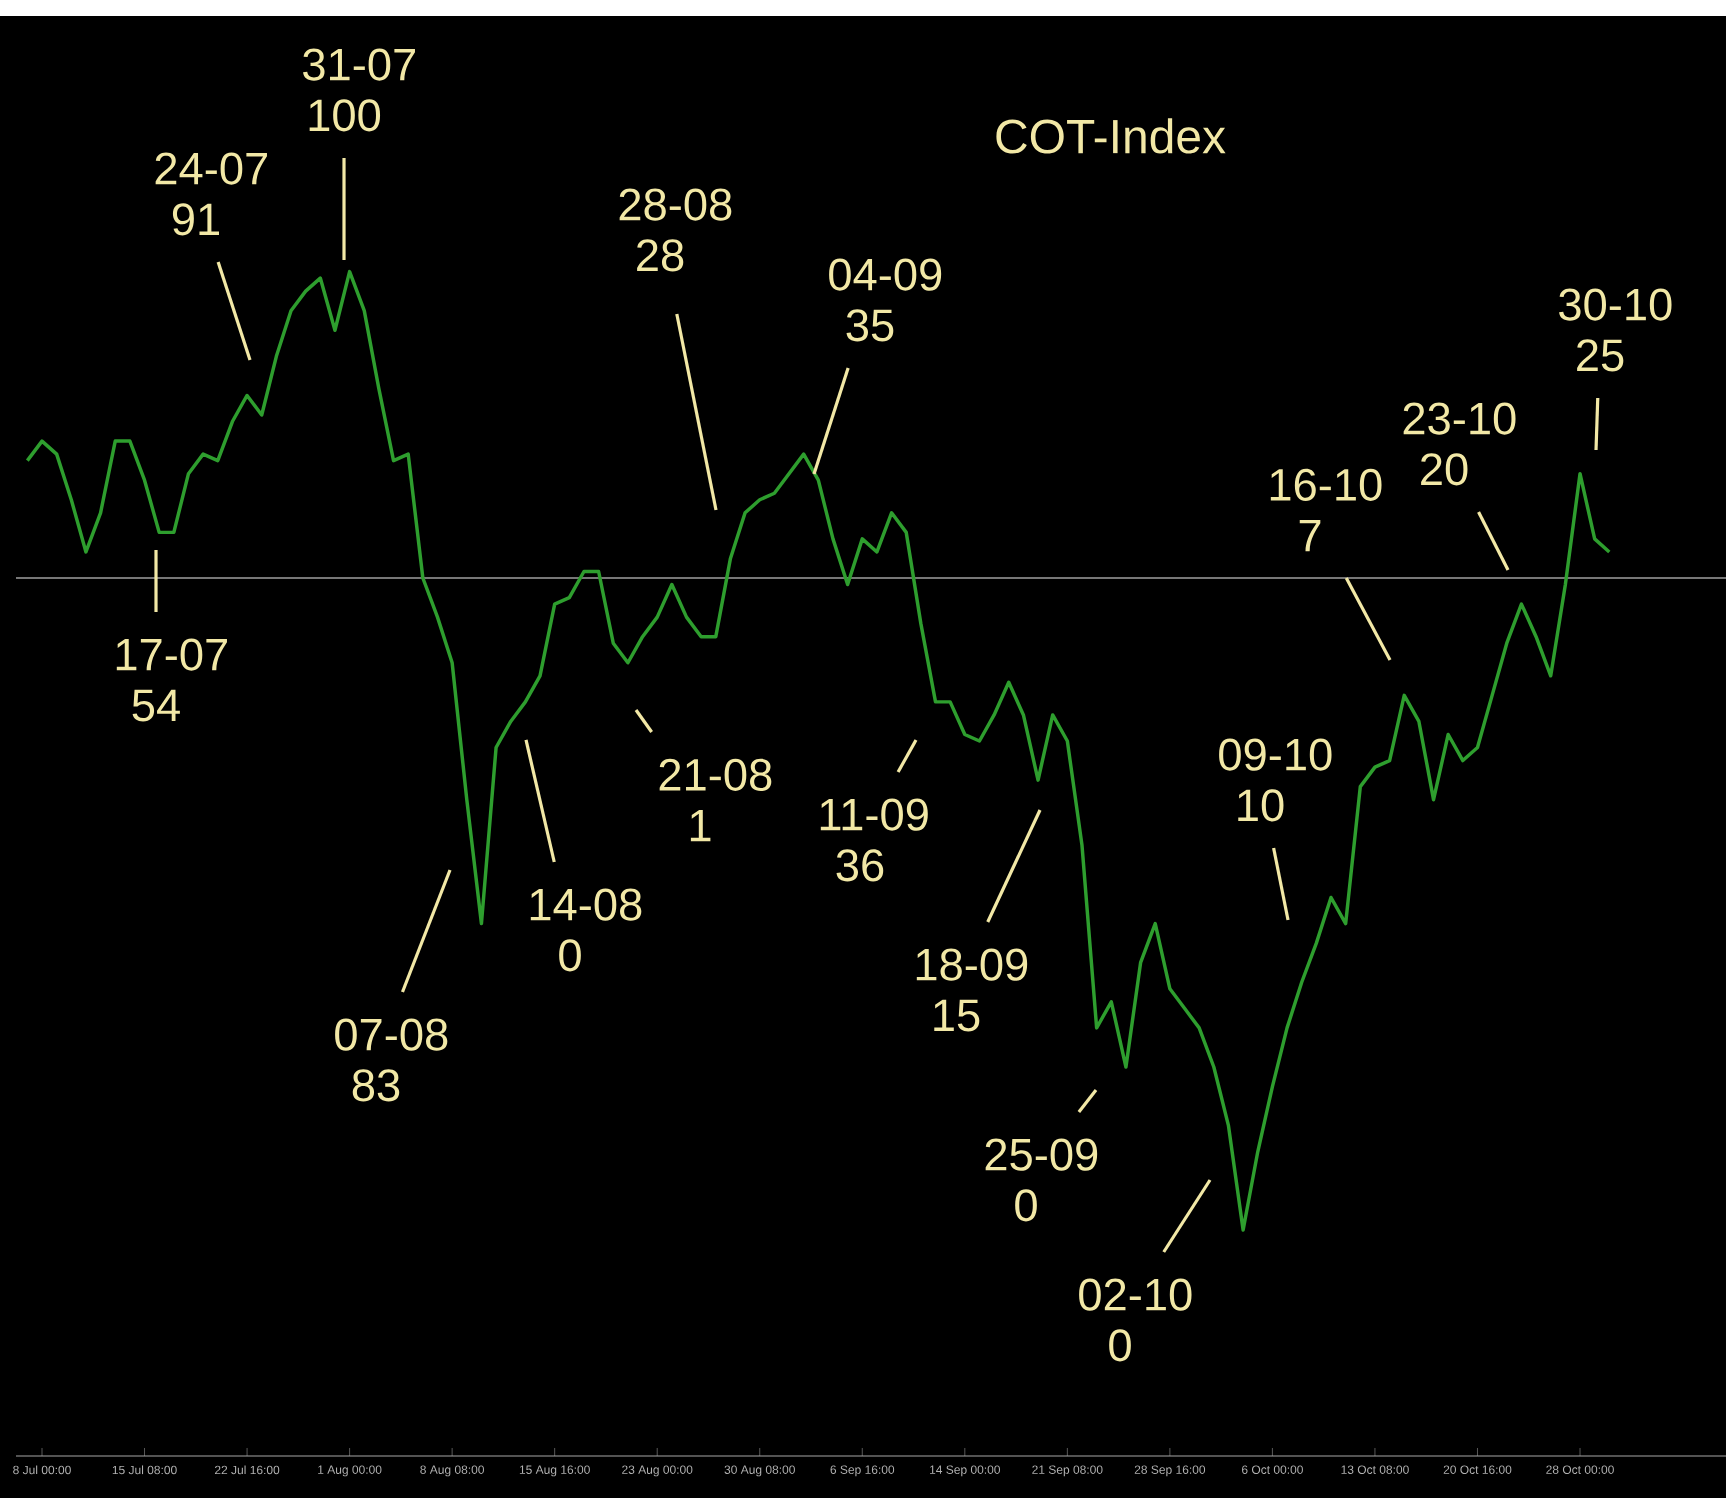 The width and height of the screenshot is (1726, 1498). Describe the element at coordinates (715, 800) in the screenshot. I see `annotation: 21-08 1` at that location.